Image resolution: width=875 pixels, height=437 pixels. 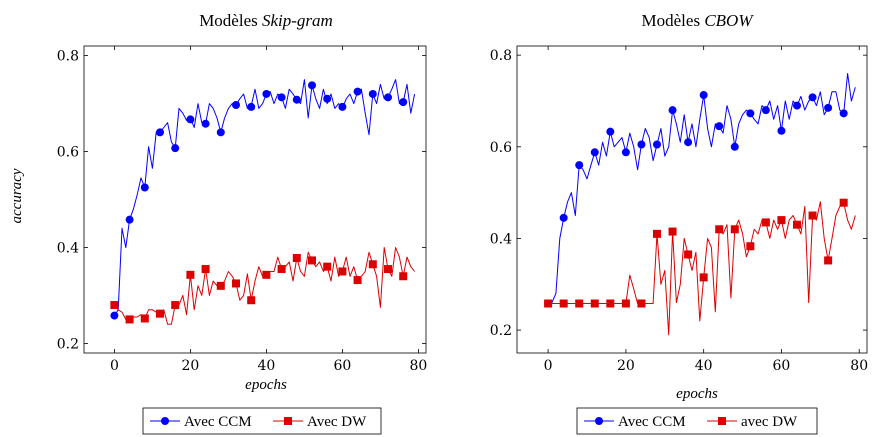 I want to click on y-tick-label: 0.8, so click(x=68, y=57).